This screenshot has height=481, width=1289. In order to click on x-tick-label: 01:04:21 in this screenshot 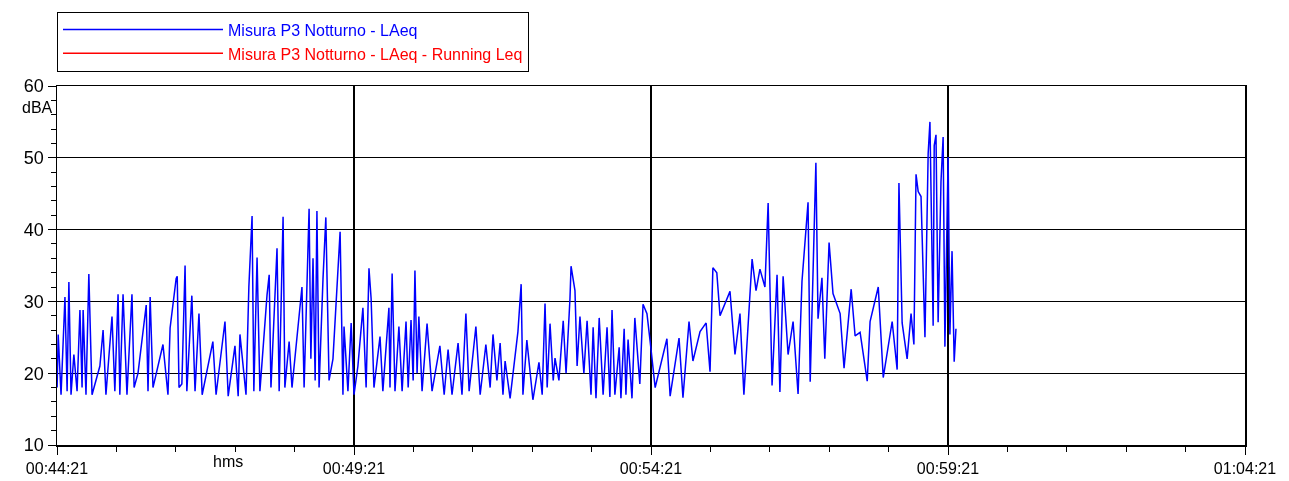, I will do `click(1245, 468)`.